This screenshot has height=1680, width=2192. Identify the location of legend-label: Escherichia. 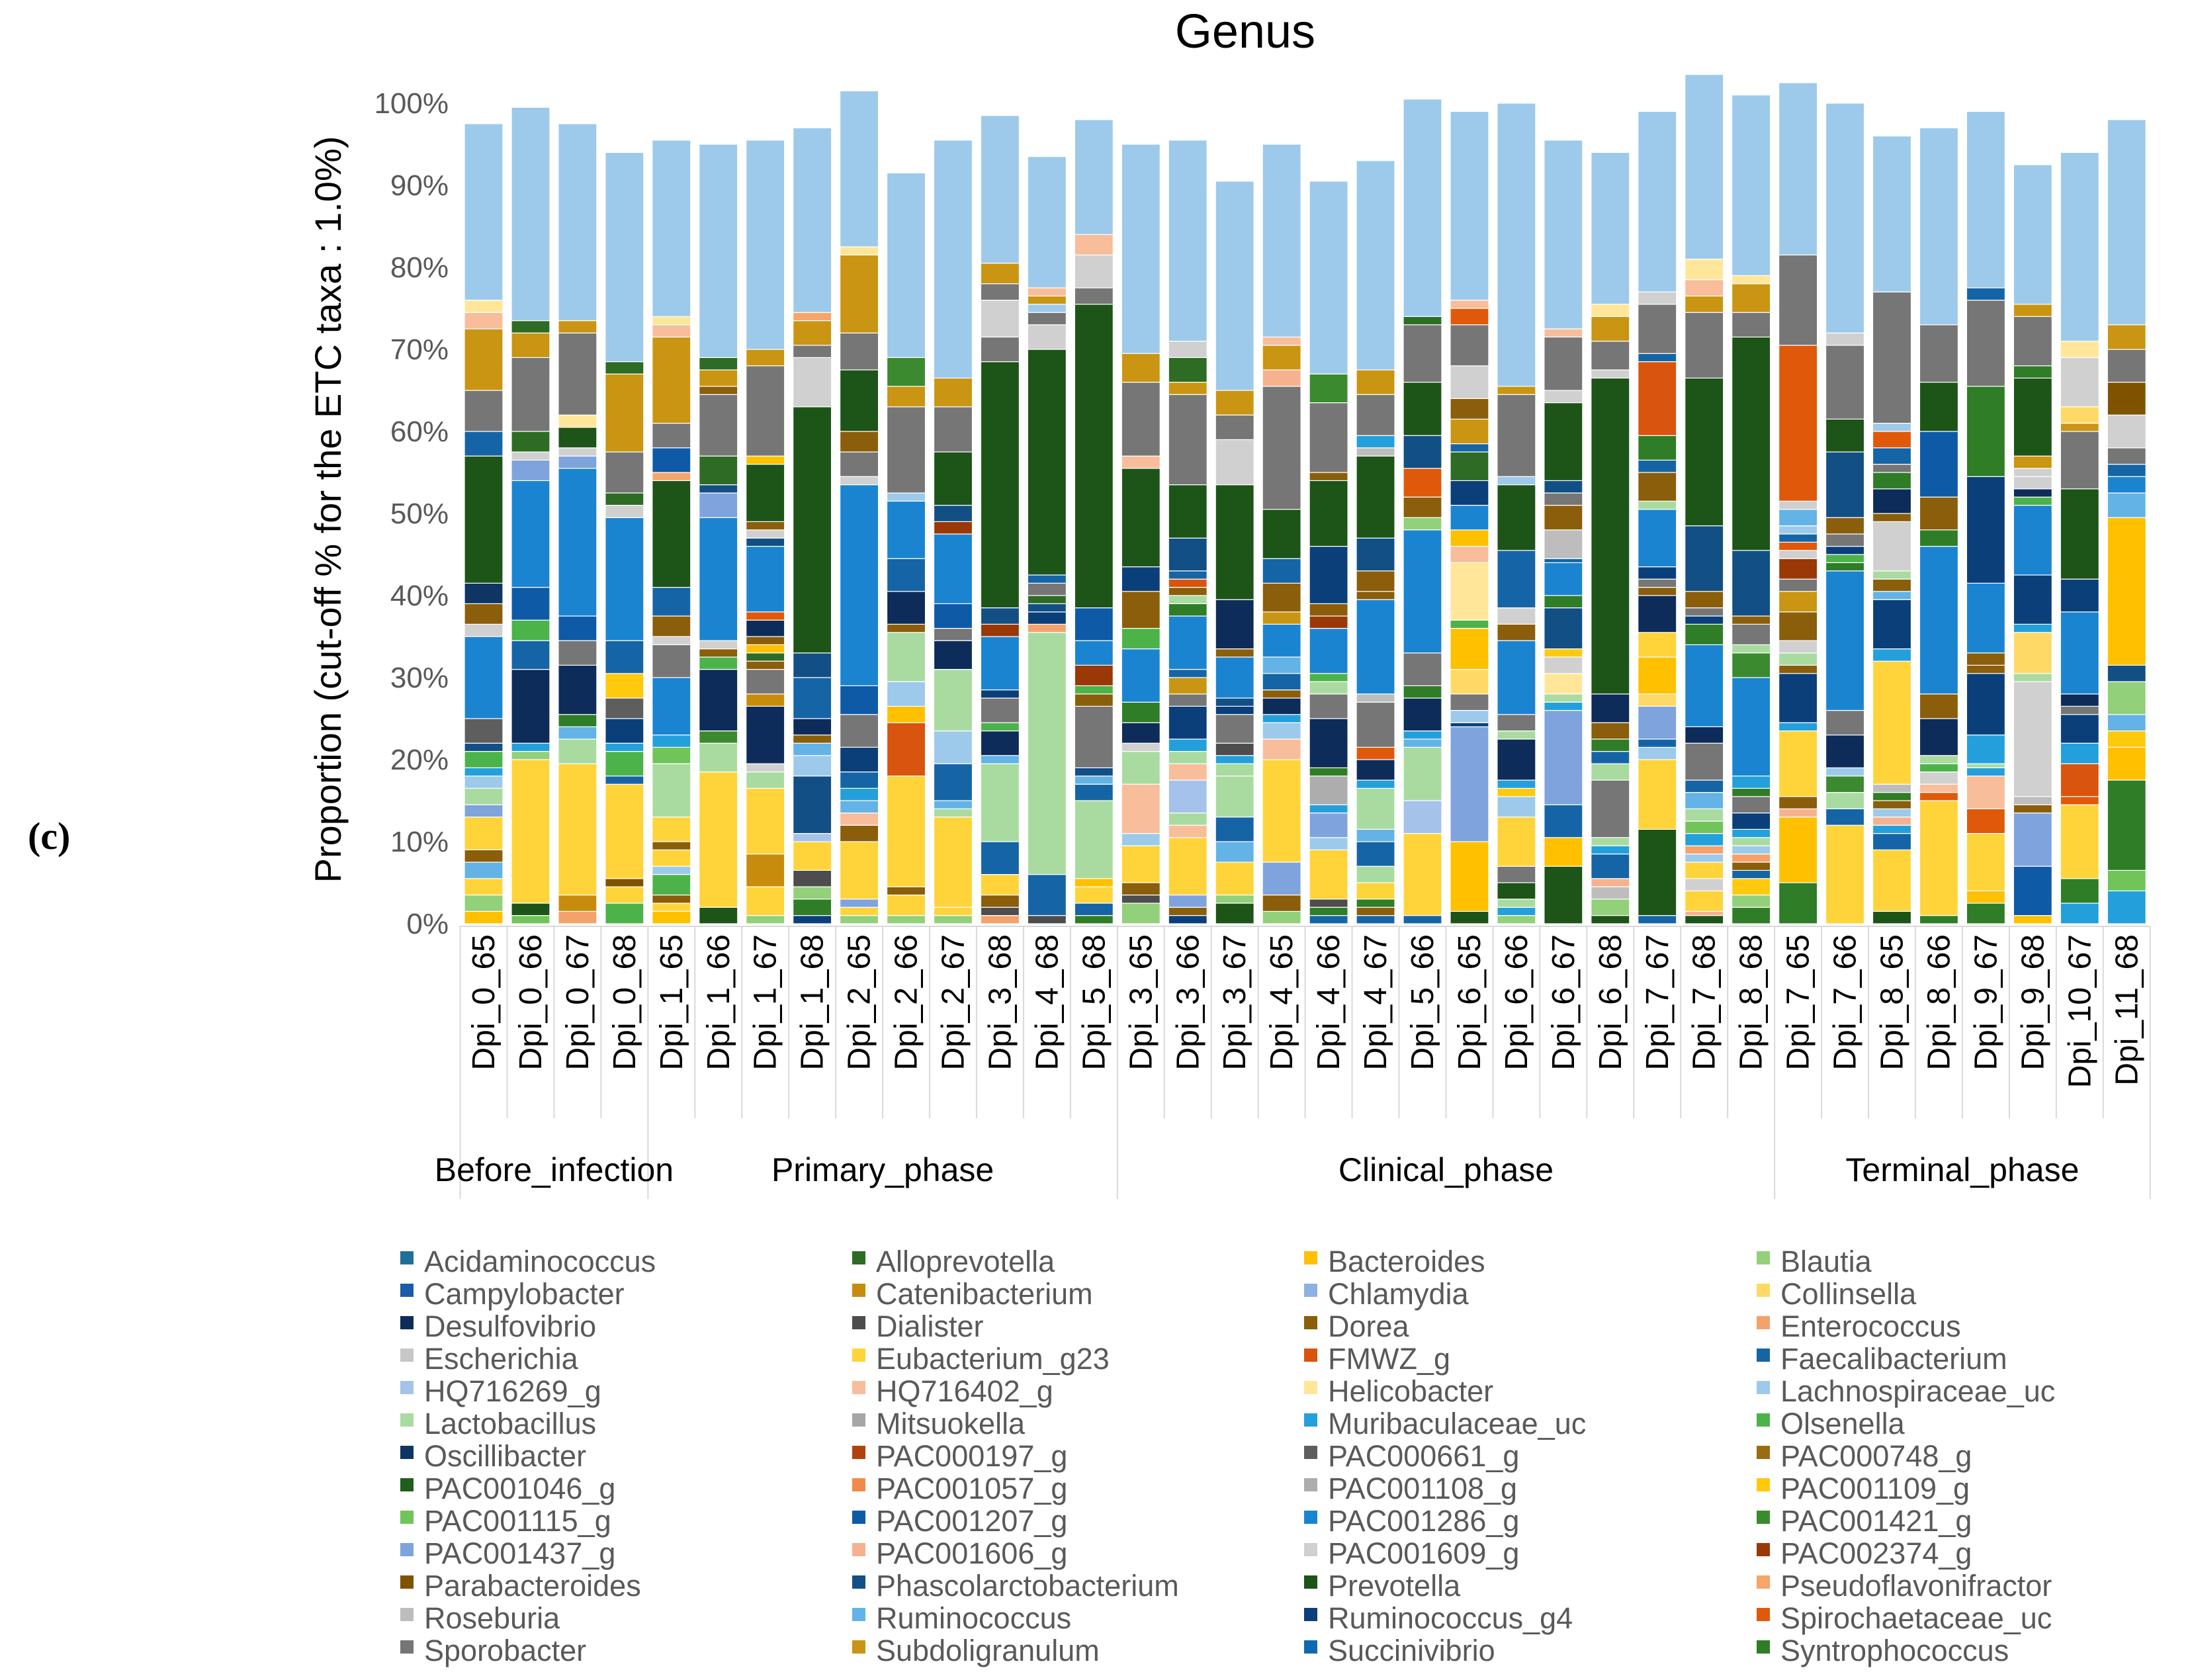
(501, 1359).